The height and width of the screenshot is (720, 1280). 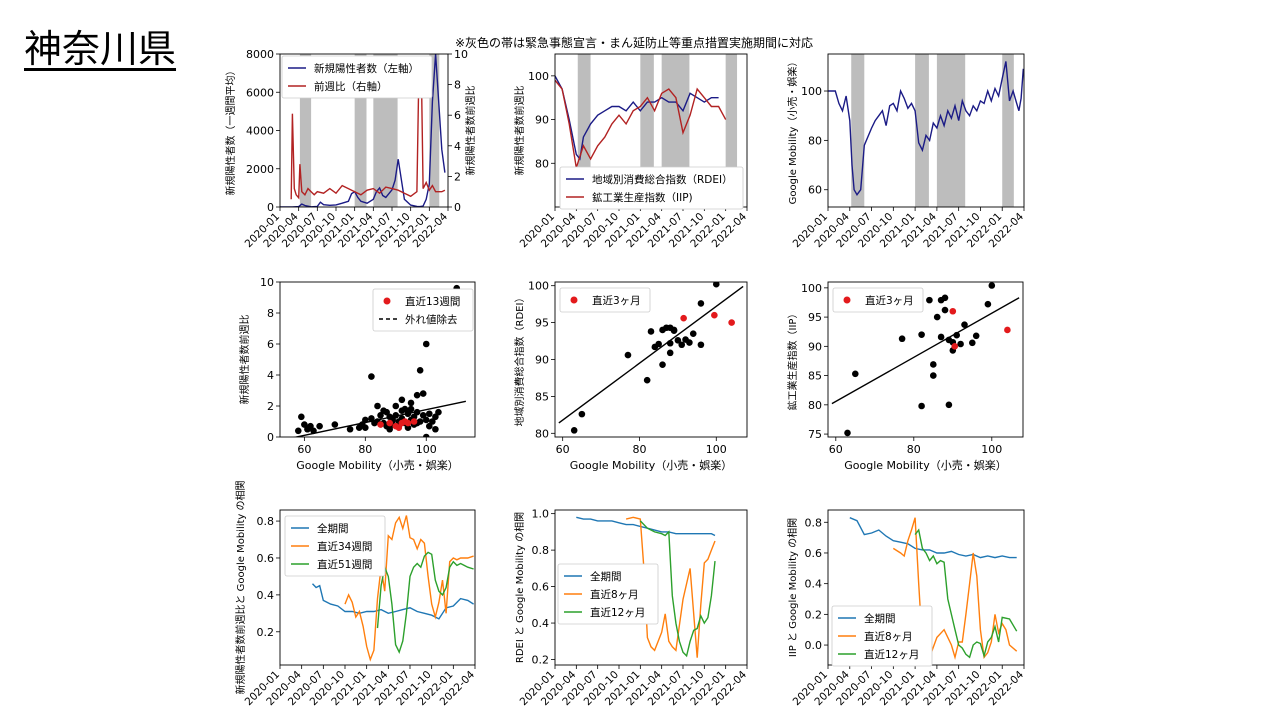 What do you see at coordinates (814, 553) in the screenshot?
I see `c9-ytick-label: 0.6` at bounding box center [814, 553].